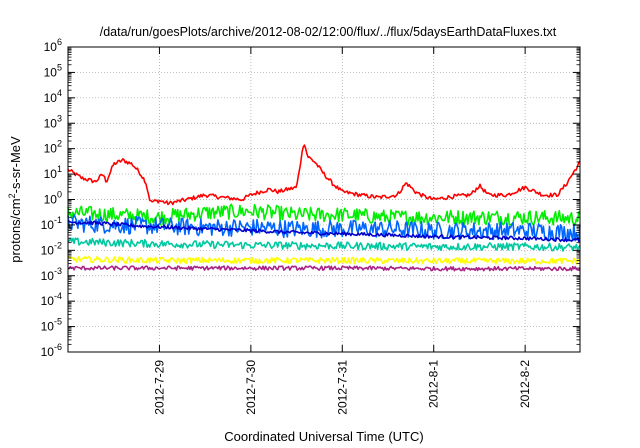 This screenshot has height=448, width=640. Describe the element at coordinates (15, 164) in the screenshot. I see `y-axis-title-rest: -s-sr-MeV` at that location.